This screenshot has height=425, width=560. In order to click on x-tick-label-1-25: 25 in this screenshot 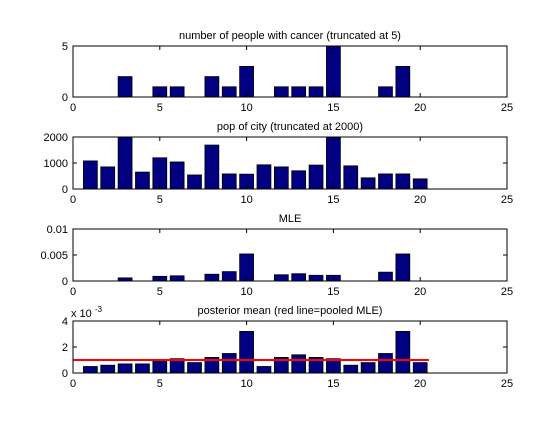, I will do `click(507, 108)`.